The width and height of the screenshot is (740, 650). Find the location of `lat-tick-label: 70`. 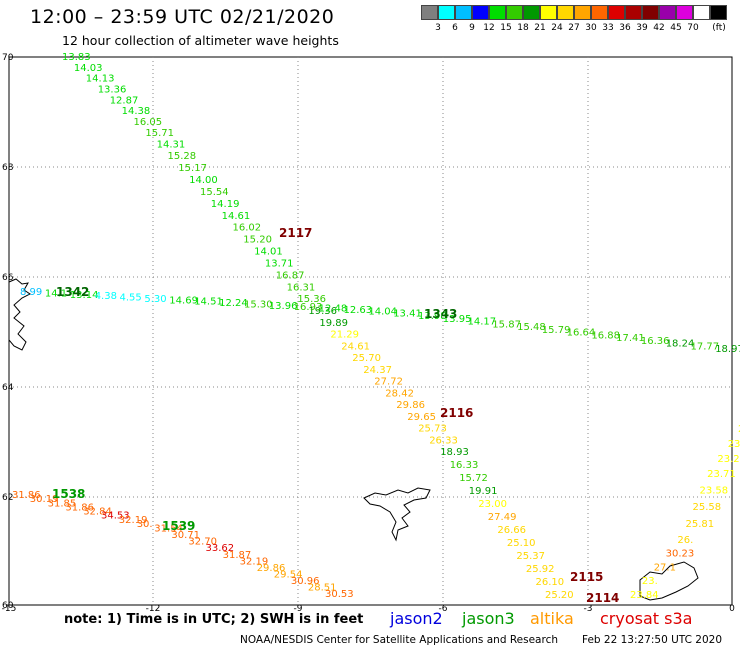

lat-tick-label: 70 is located at coordinates (8, 58).